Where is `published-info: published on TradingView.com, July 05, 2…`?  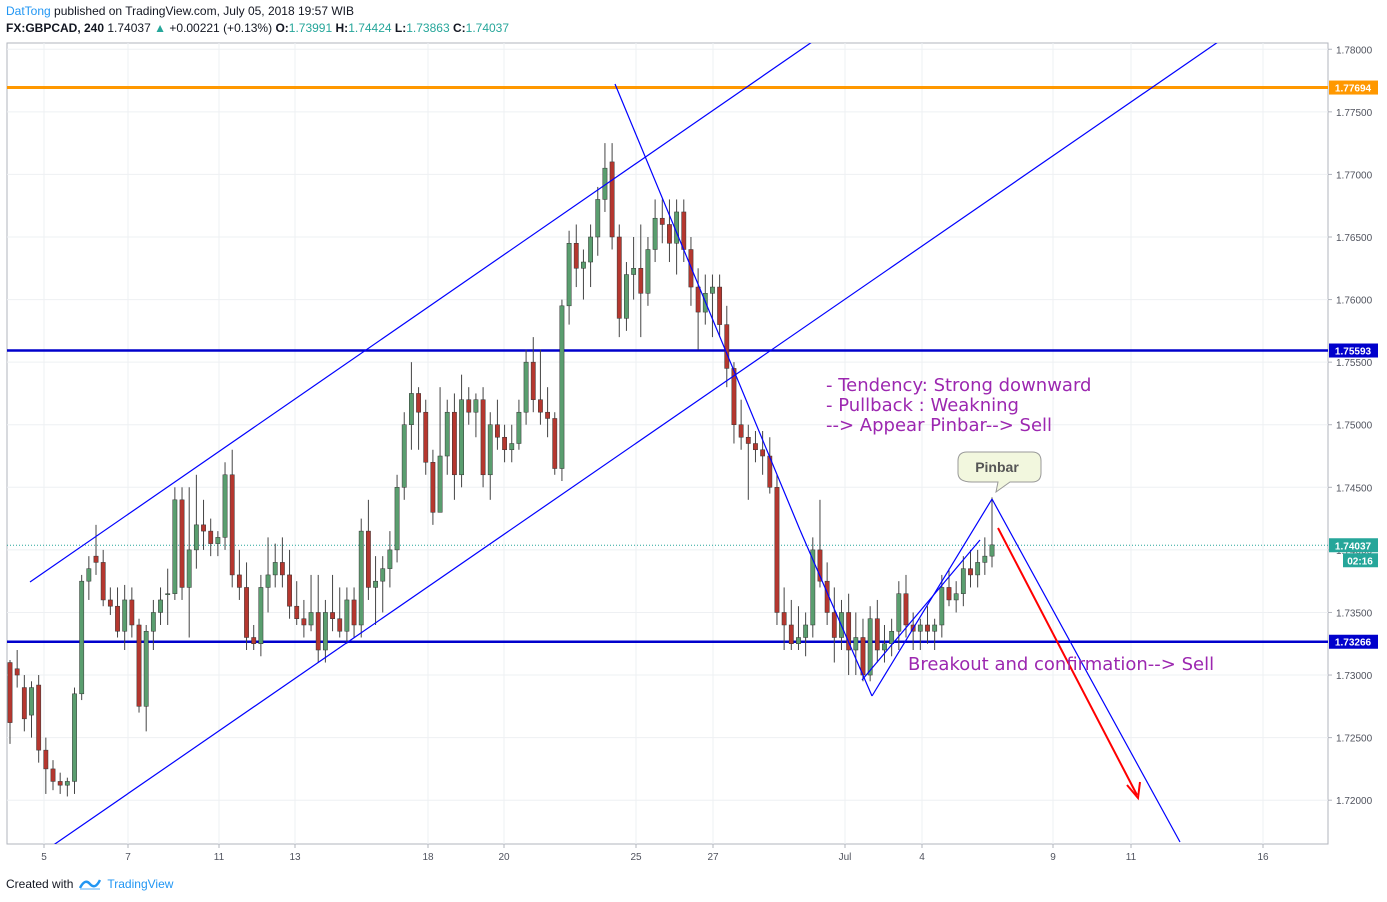
published-info: published on TradingView.com, July 05, 2… is located at coordinates (204, 11).